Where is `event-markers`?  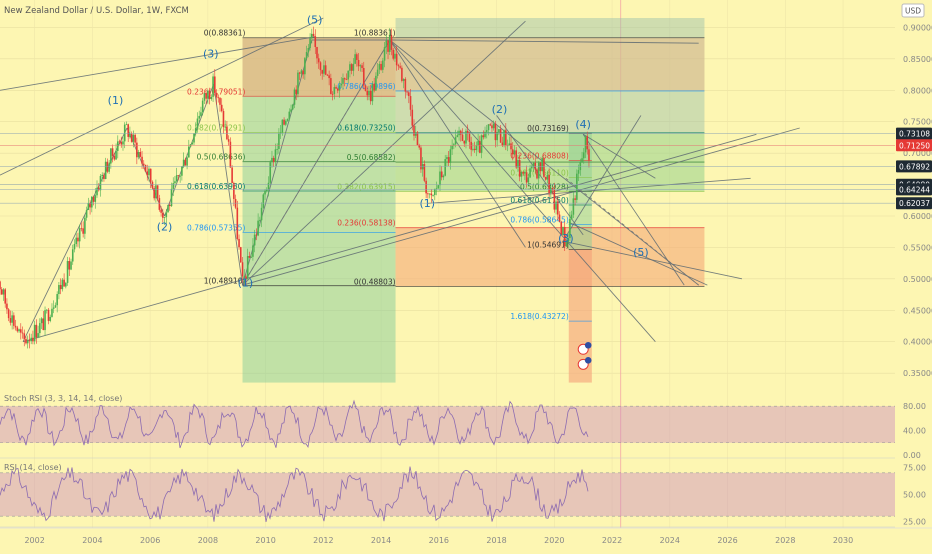
event-markers is located at coordinates (584, 355).